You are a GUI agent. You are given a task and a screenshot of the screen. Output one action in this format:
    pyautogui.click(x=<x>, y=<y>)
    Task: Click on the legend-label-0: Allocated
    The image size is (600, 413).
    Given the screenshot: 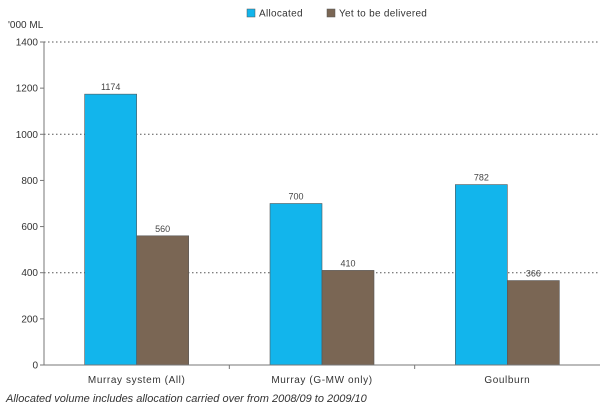 What is the action you would take?
    pyautogui.click(x=281, y=14)
    